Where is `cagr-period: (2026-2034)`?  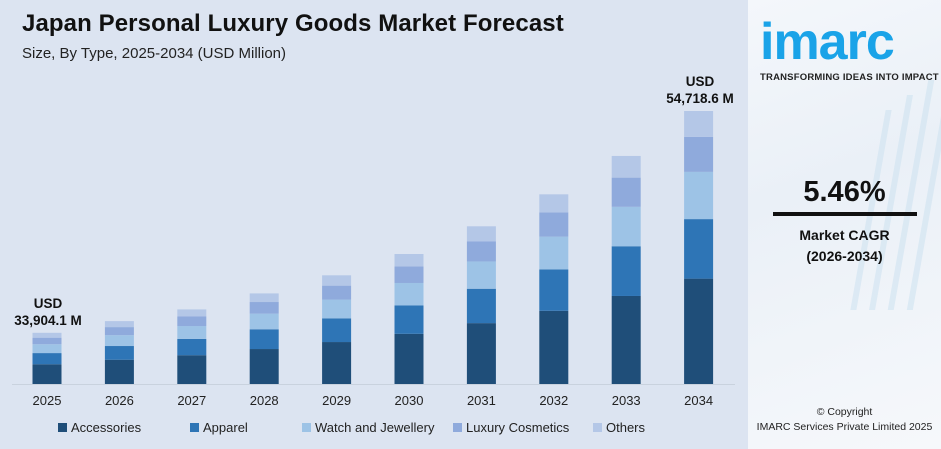
cagr-period: (2026-2034) is located at coordinates (844, 256).